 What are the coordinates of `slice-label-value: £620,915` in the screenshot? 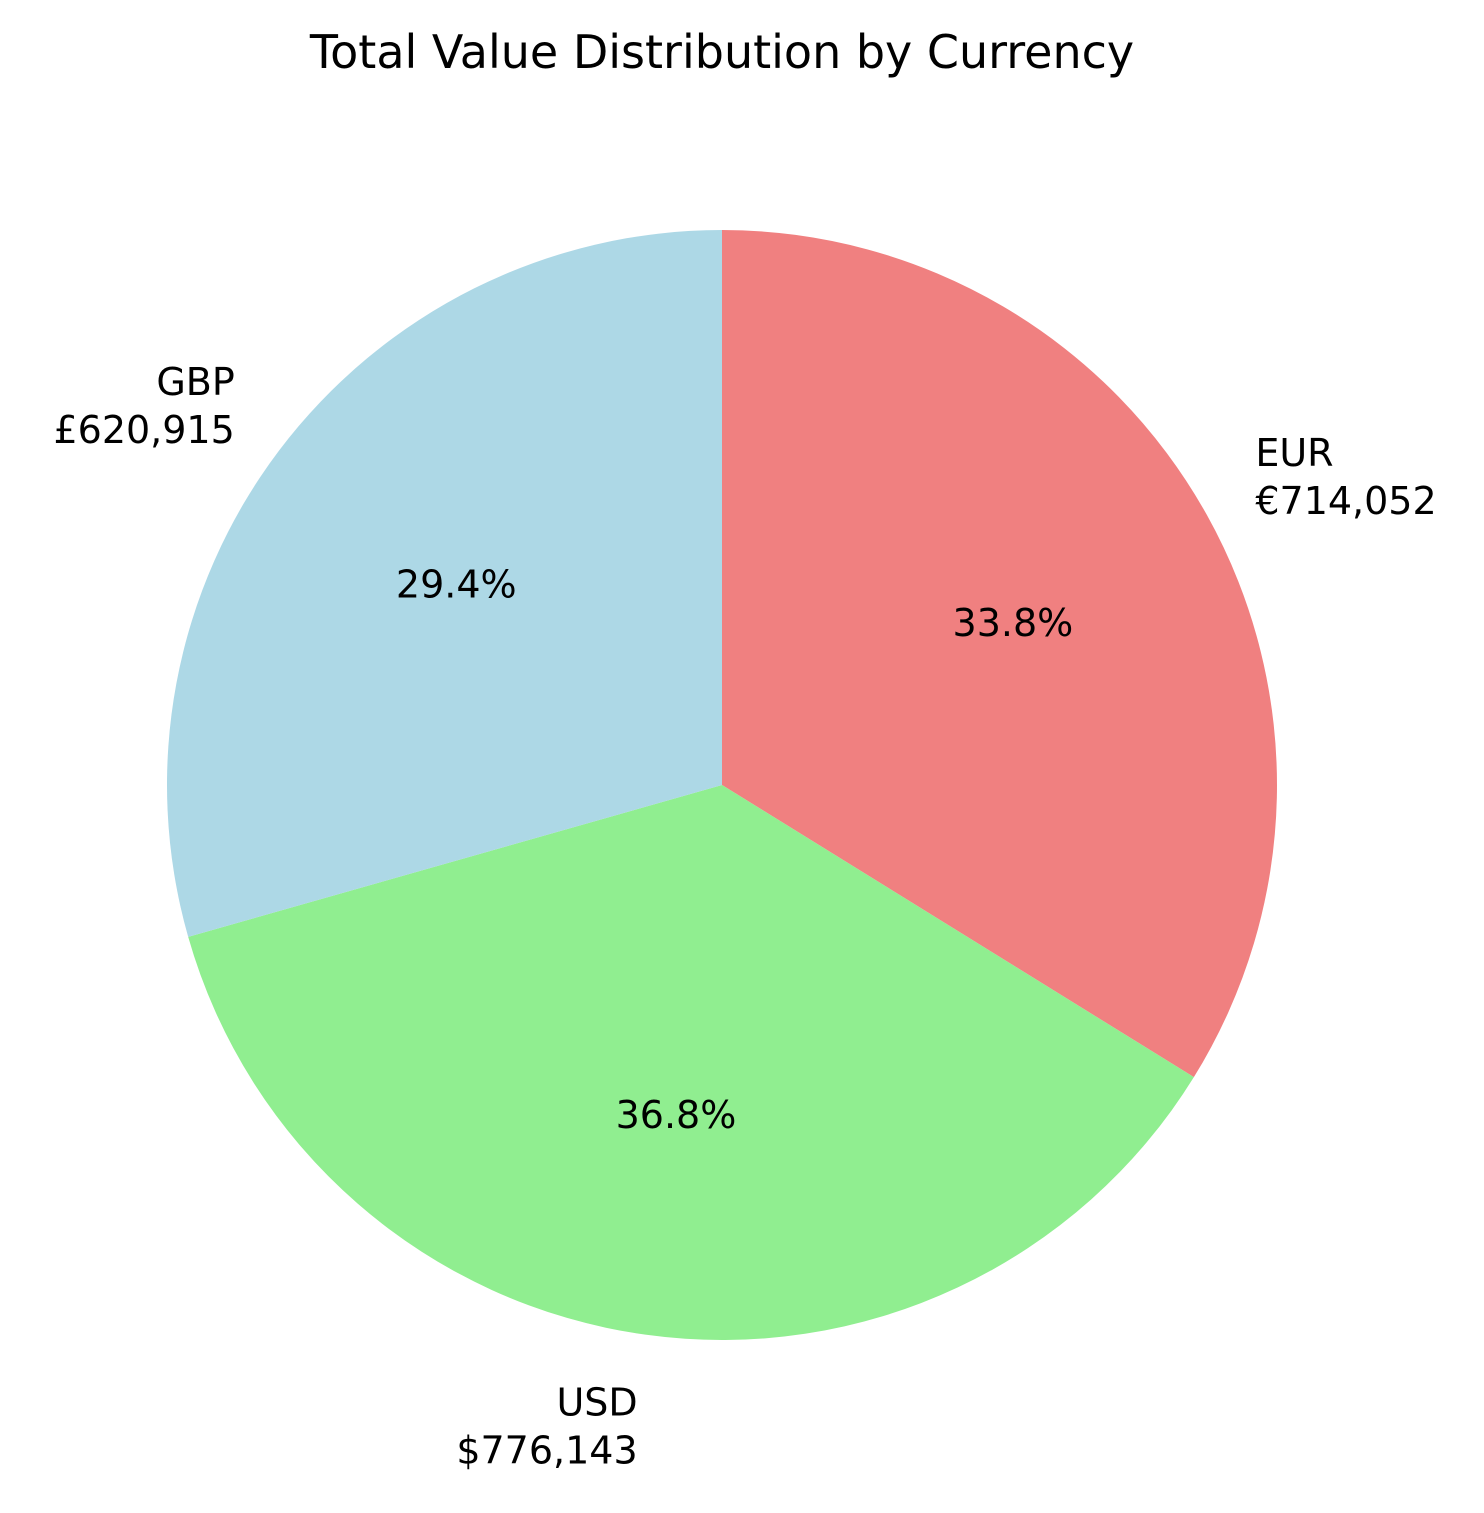 It's located at (143, 430).